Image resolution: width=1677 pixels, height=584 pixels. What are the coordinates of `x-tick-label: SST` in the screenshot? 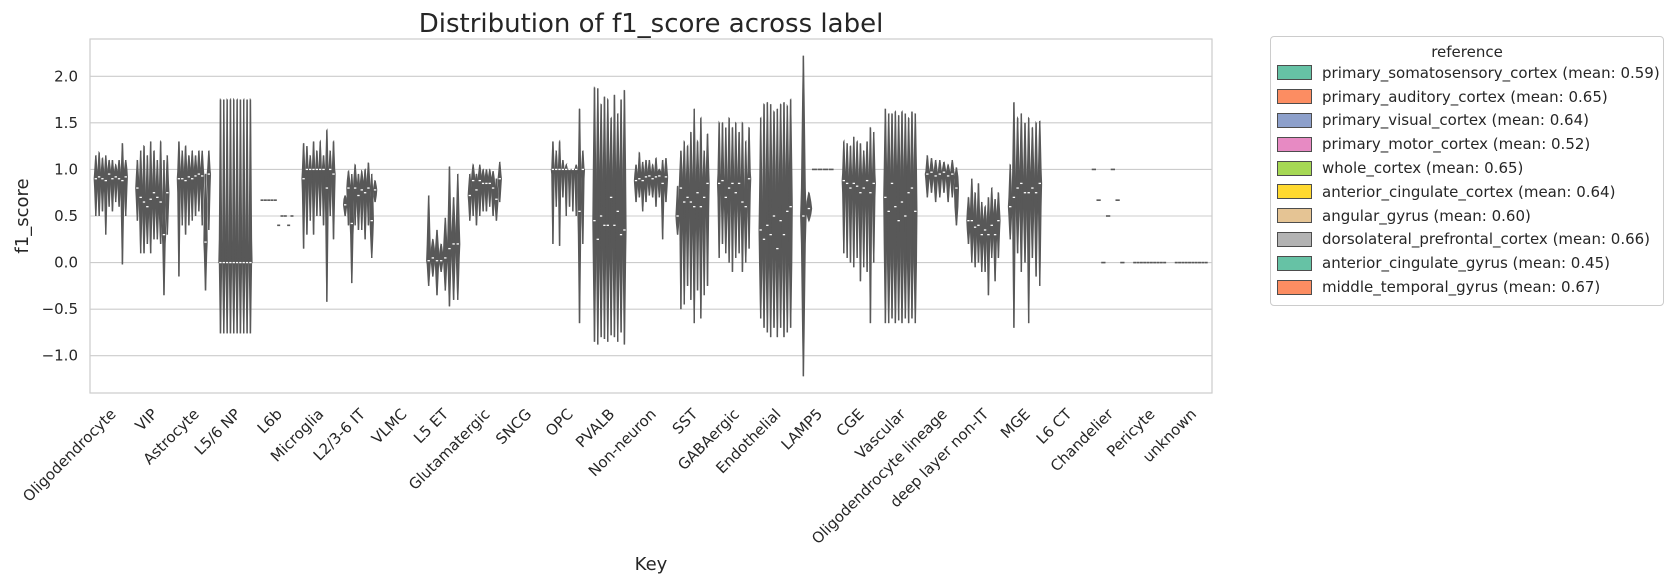 It's located at (685, 421).